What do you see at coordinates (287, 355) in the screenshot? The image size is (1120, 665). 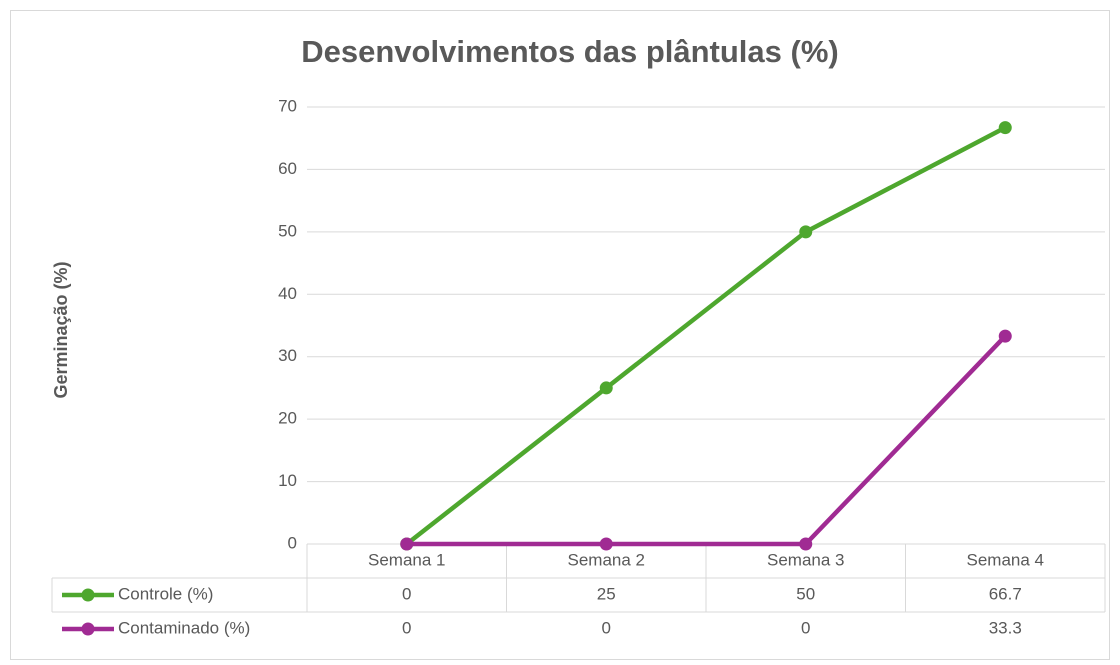 I see `y-tick-label: 30` at bounding box center [287, 355].